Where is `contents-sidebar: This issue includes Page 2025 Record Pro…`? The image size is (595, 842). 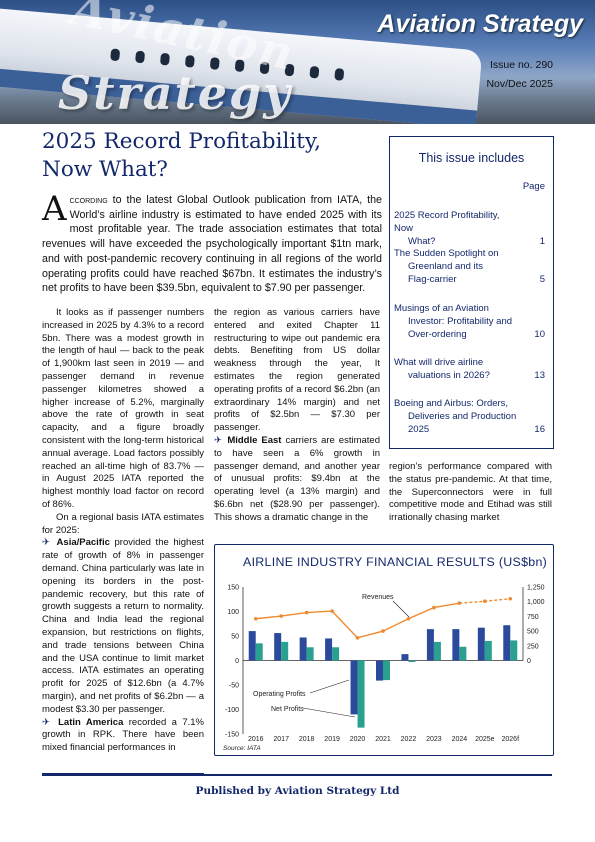
contents-sidebar: This issue includes Page 2025 Record Pro… is located at coordinates (471, 292).